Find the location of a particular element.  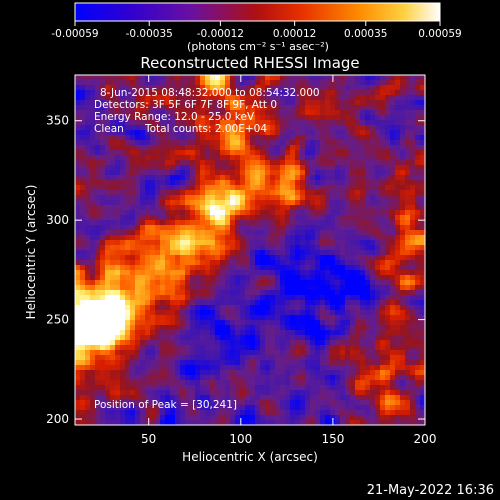

annotation-total-counts: Total counts: 2.00E+04 is located at coordinates (205, 129).